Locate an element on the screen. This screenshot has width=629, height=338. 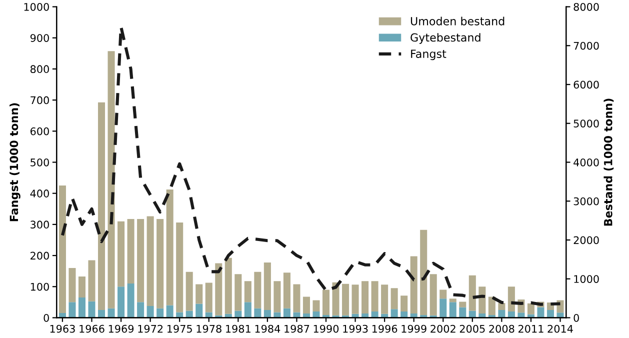
x-tick-label: 1996 is located at coordinates (385, 328).